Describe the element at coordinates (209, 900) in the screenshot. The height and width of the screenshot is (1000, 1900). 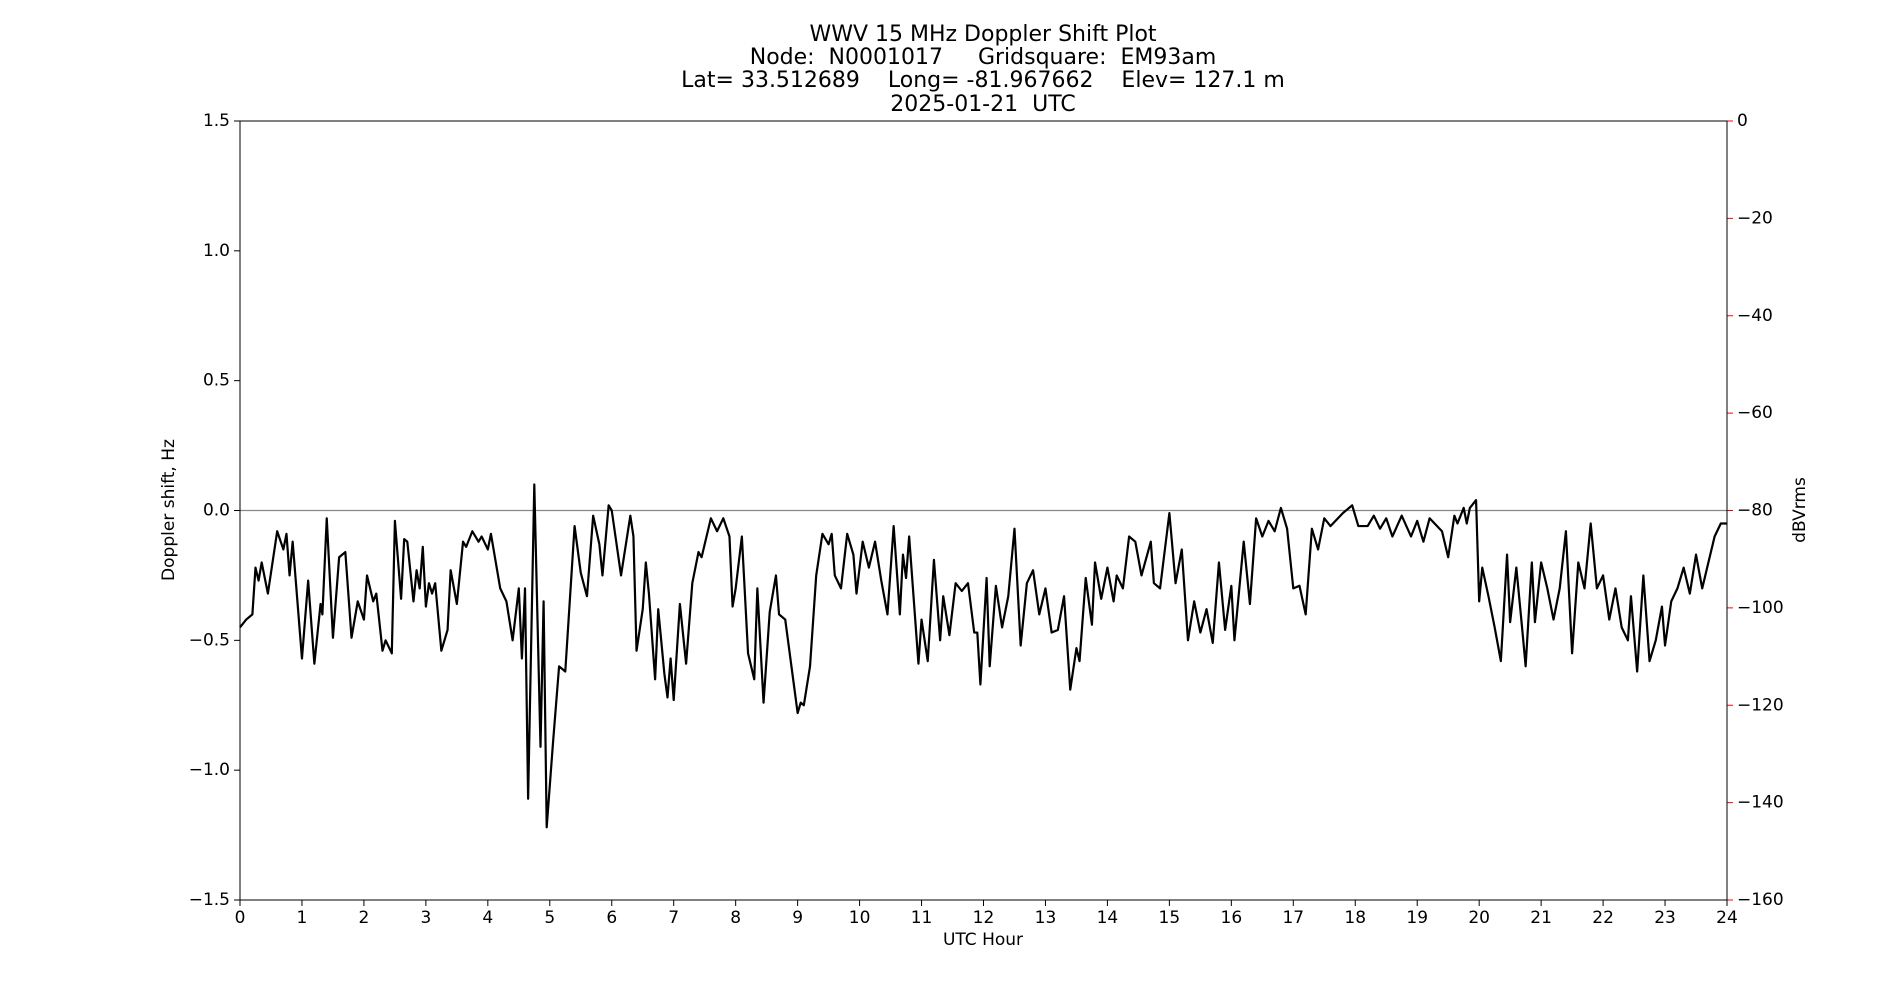
I see `y-tick-label: −1.5` at that location.